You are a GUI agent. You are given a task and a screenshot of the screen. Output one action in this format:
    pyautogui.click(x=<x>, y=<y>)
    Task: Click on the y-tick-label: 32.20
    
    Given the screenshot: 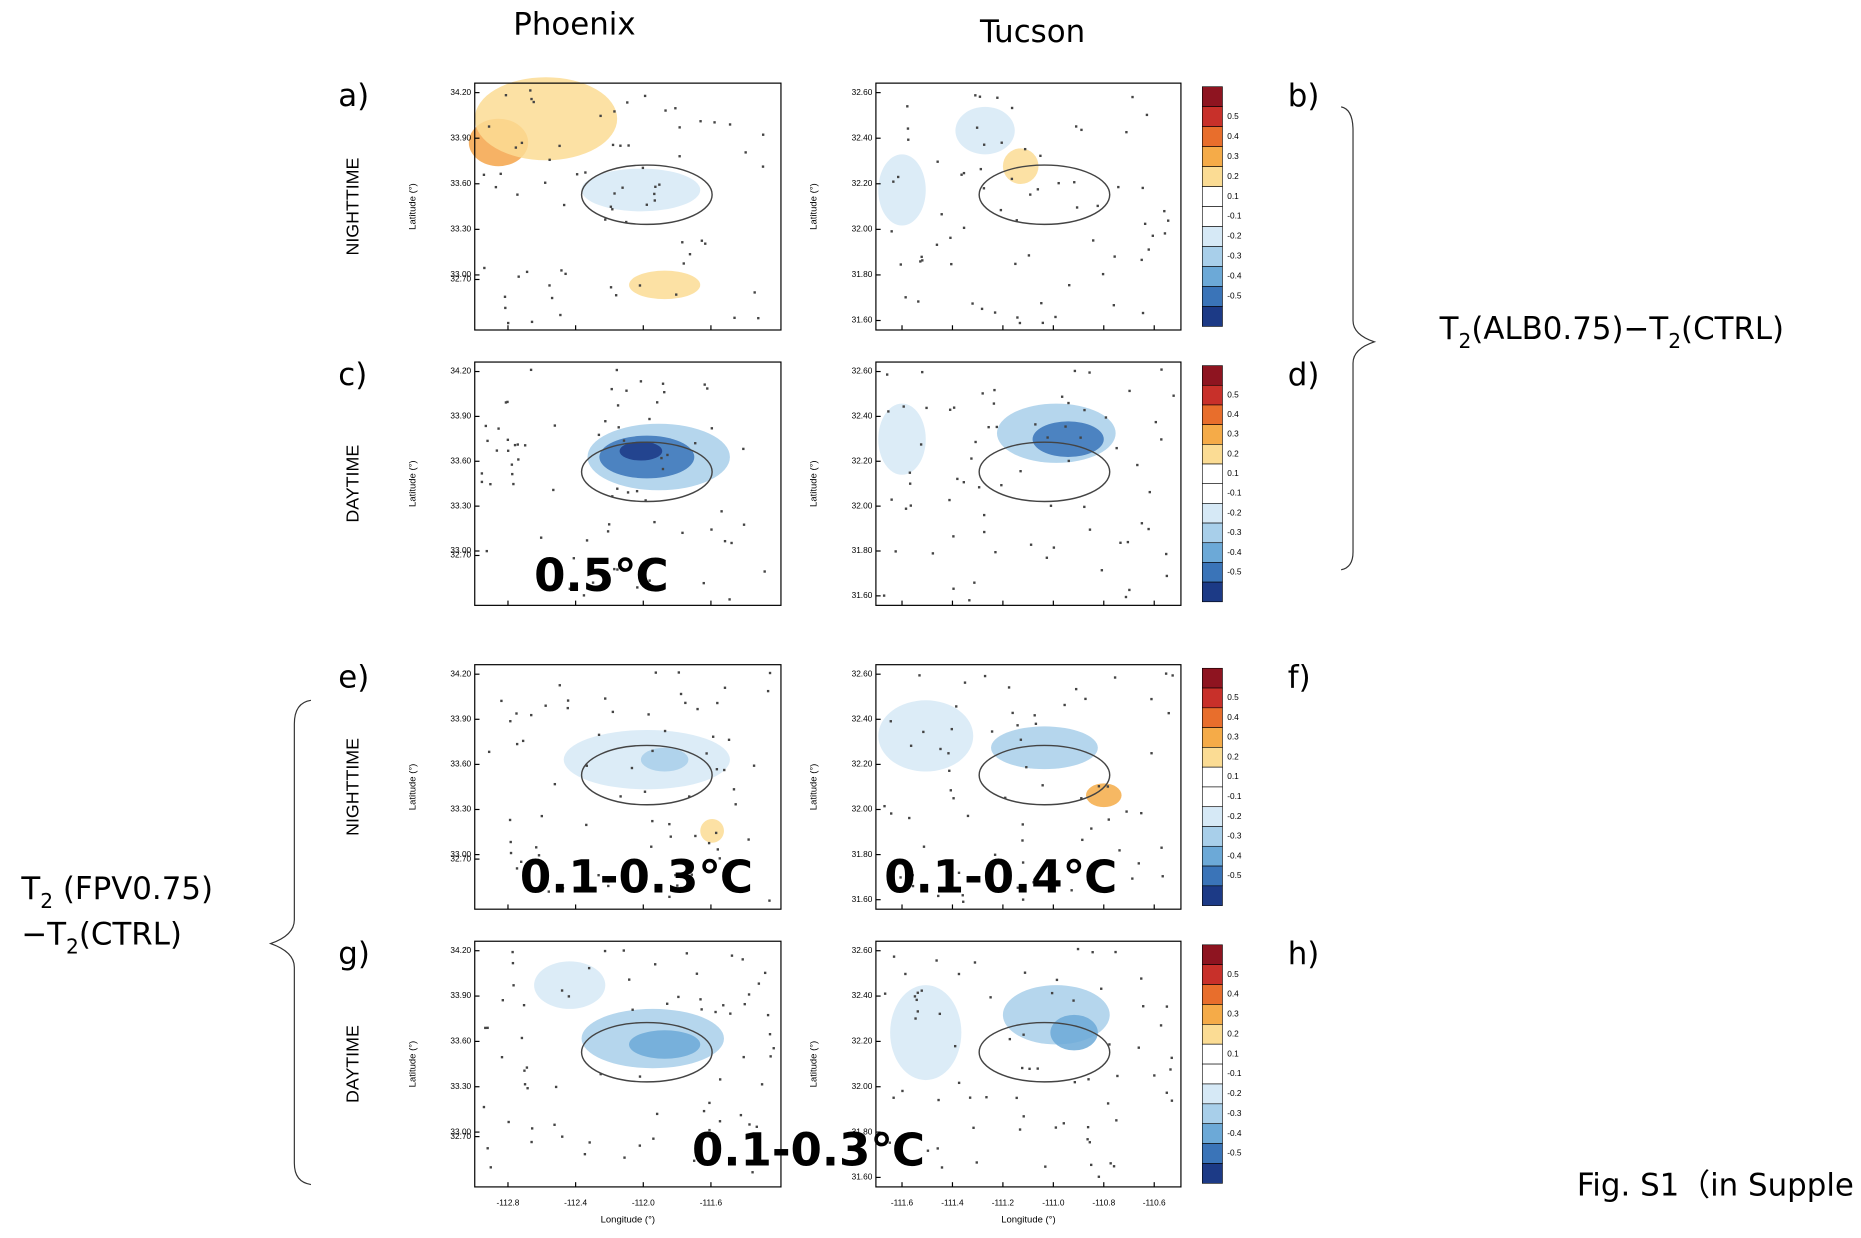 What is the action you would take?
    pyautogui.click(x=862, y=183)
    